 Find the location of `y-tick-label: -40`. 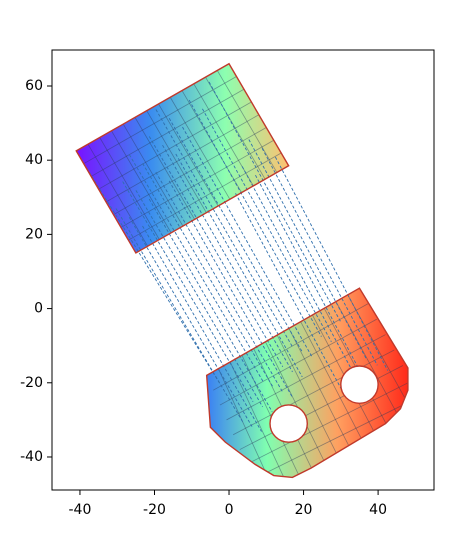

y-tick-label: -40 is located at coordinates (31, 457).